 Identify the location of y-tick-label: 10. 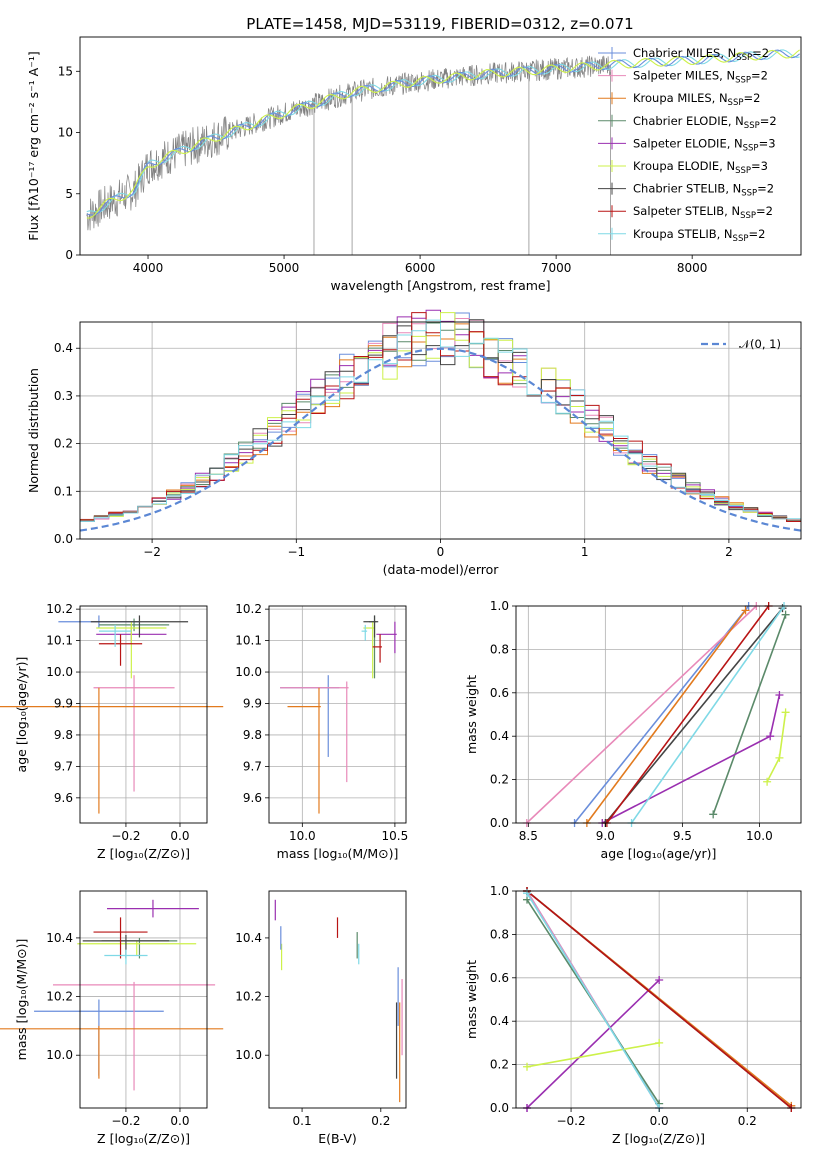
(65, 133).